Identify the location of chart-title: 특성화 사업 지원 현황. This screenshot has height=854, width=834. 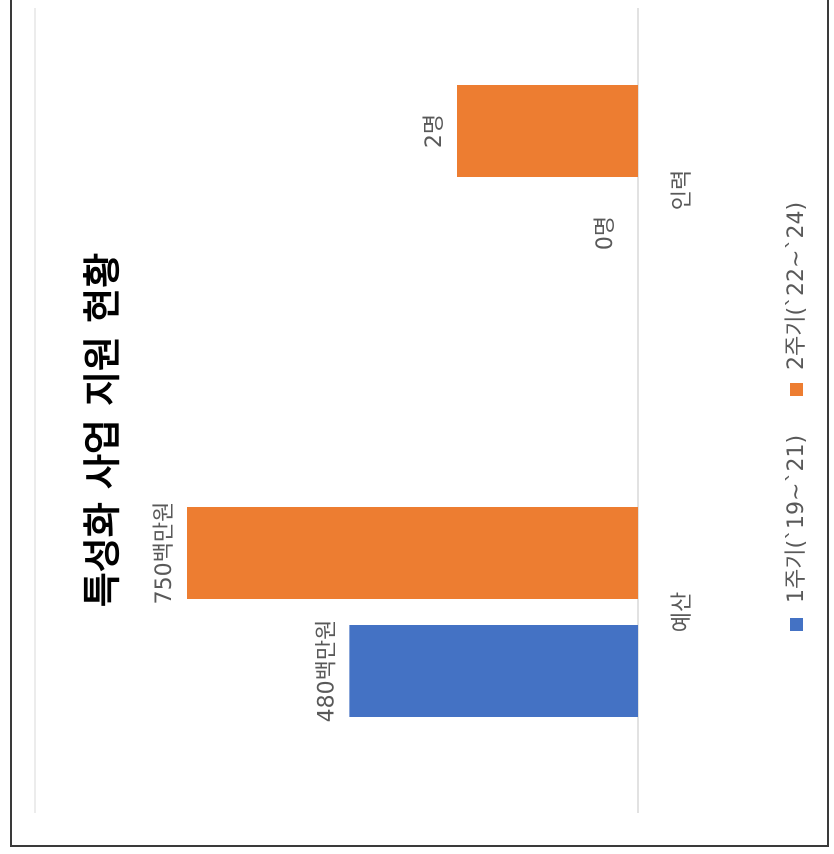
(103, 430).